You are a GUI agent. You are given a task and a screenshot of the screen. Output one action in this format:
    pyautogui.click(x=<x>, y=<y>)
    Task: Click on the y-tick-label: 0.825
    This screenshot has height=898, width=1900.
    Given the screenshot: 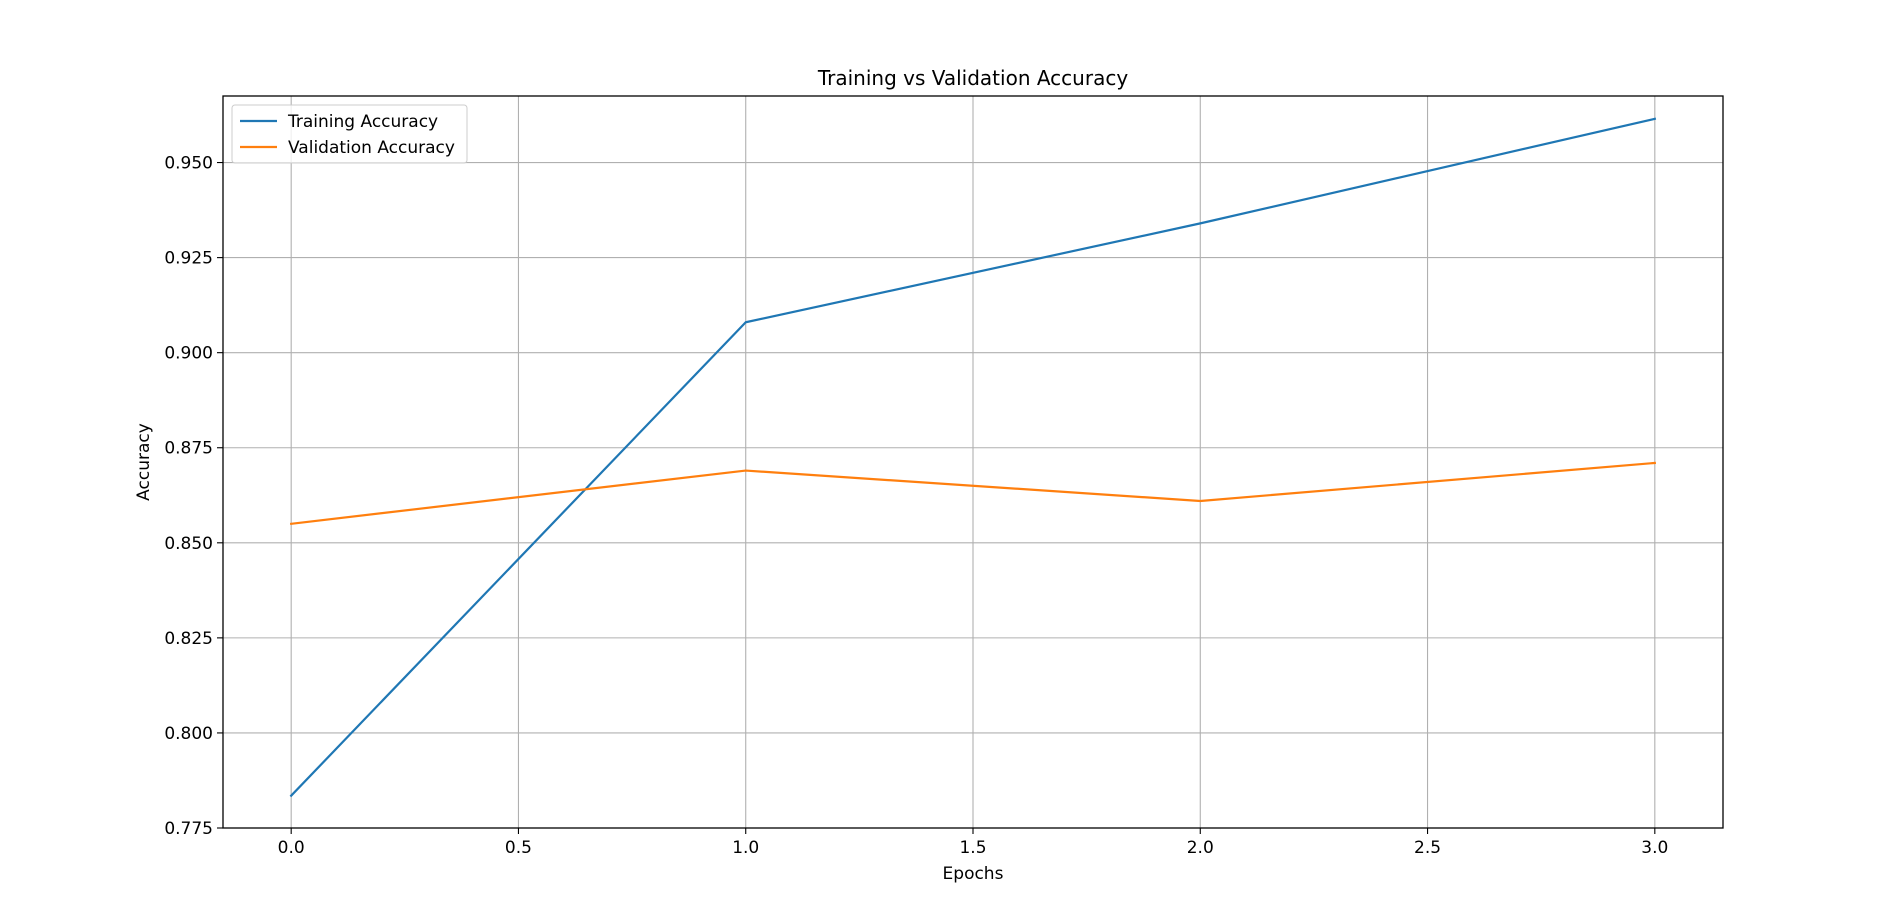 What is the action you would take?
    pyautogui.click(x=188, y=639)
    